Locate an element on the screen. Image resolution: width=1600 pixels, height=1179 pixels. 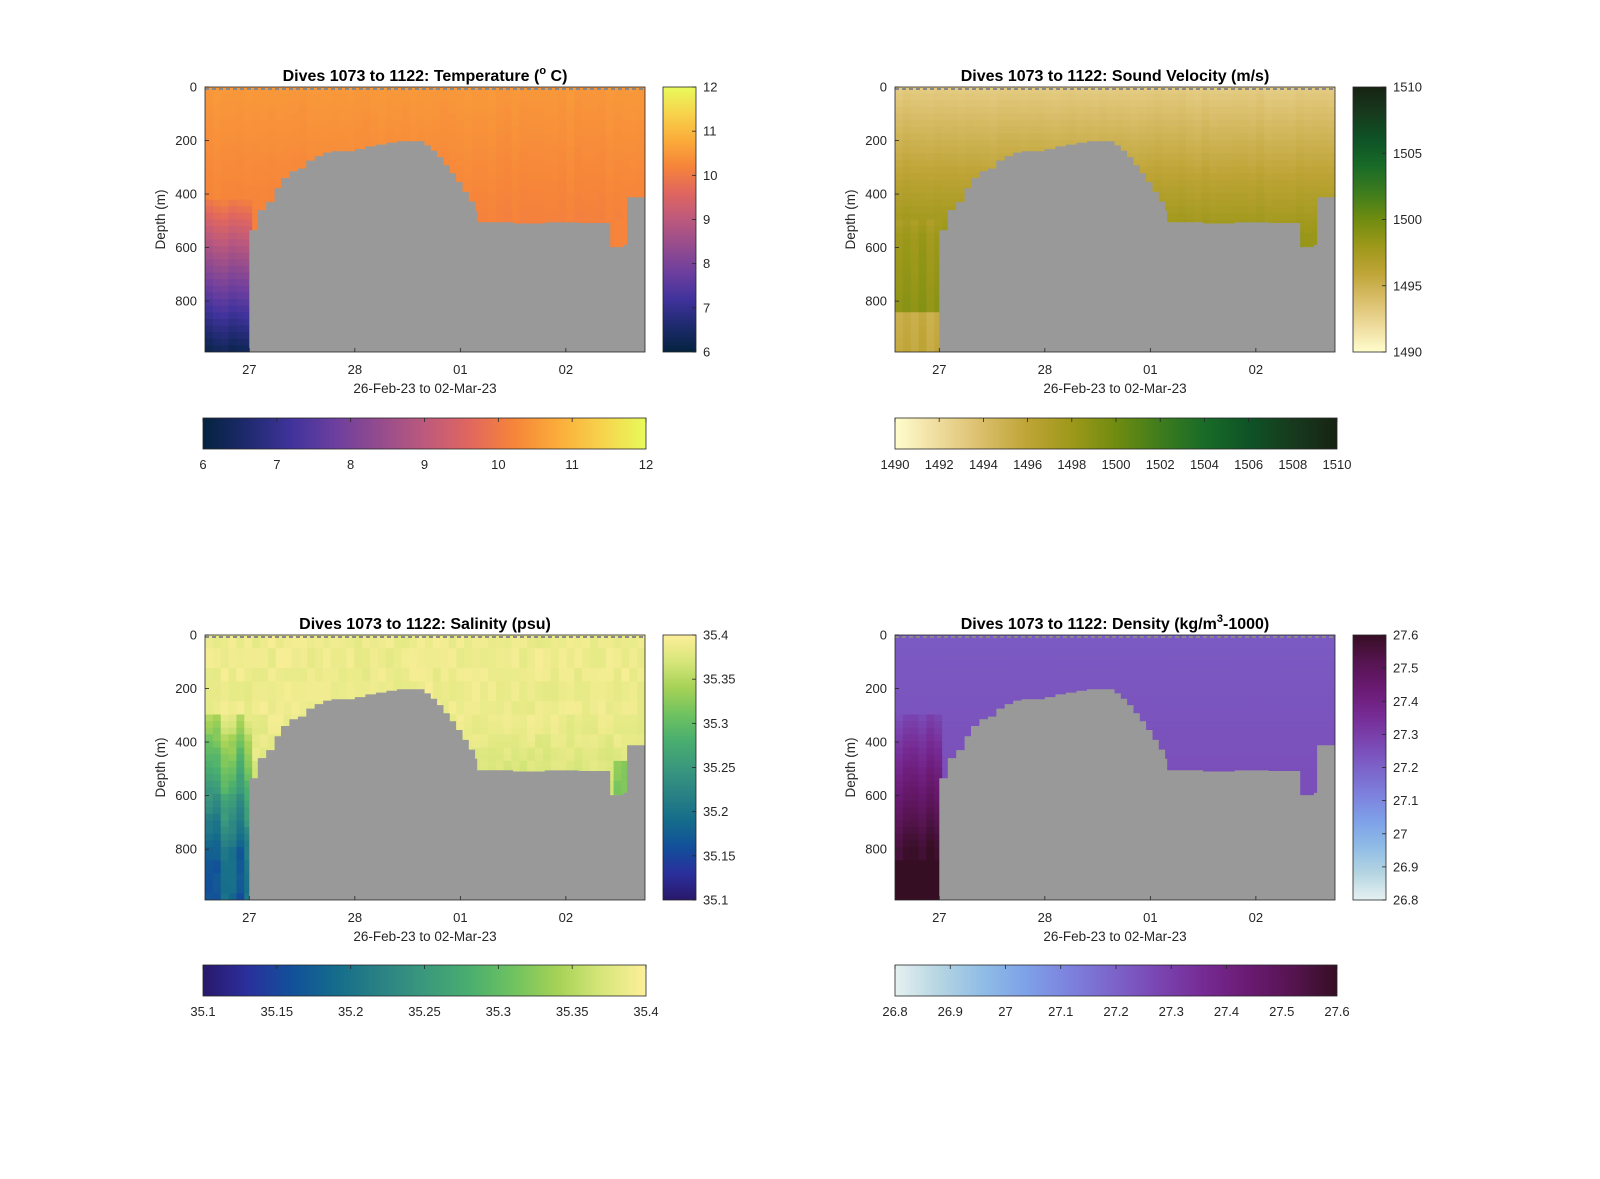
colorbar-horizontal-bar is located at coordinates (1116, 433).